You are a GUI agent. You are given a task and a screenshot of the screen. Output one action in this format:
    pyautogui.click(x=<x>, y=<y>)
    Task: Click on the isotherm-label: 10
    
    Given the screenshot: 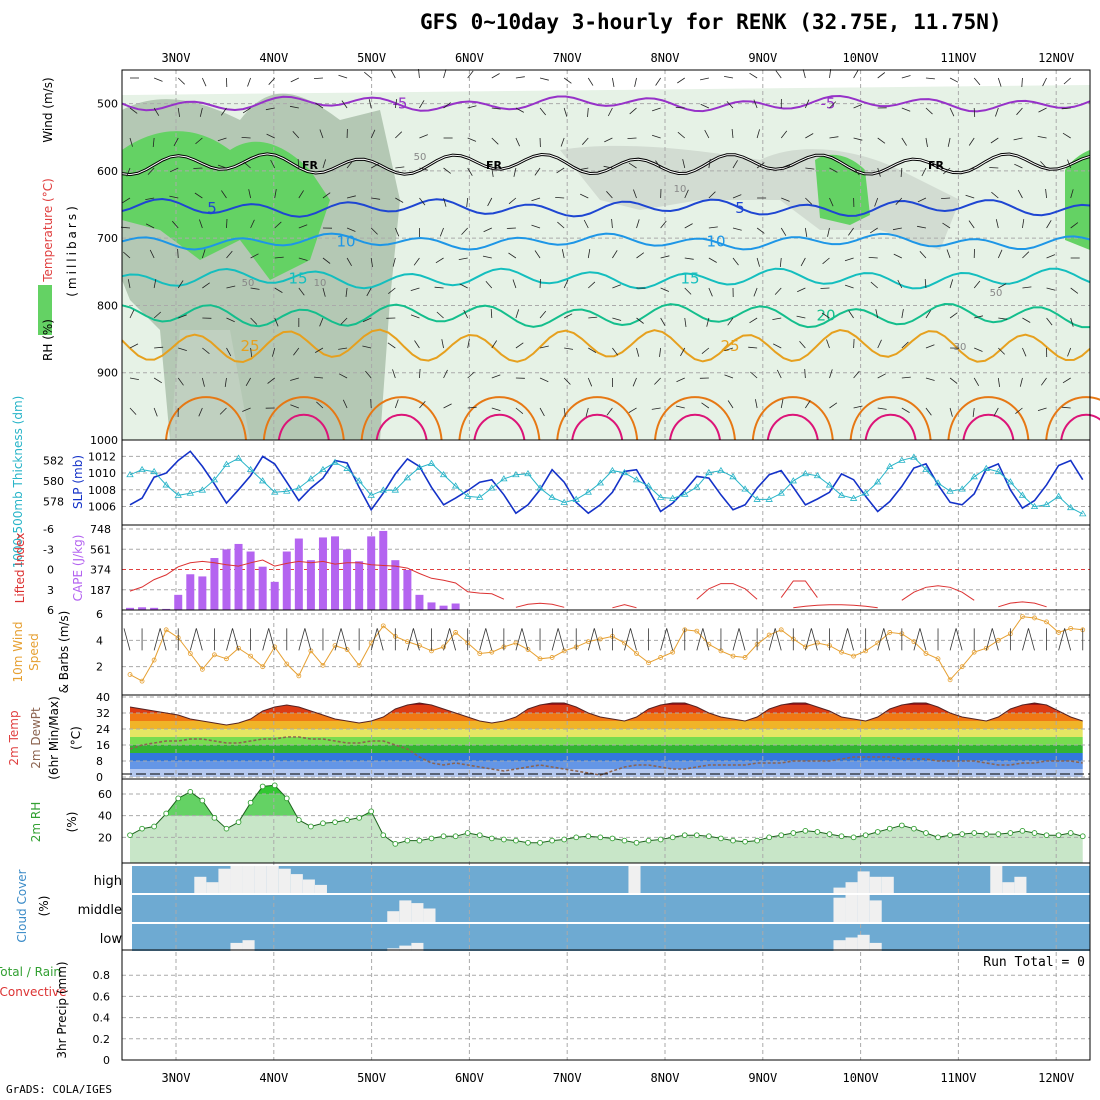 What is the action you would take?
    pyautogui.click(x=715, y=242)
    